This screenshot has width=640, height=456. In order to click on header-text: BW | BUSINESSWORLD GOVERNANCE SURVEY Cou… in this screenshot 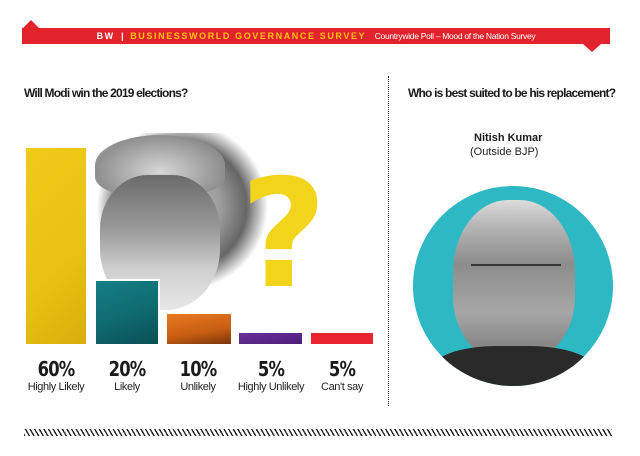, I will do `click(316, 36)`.